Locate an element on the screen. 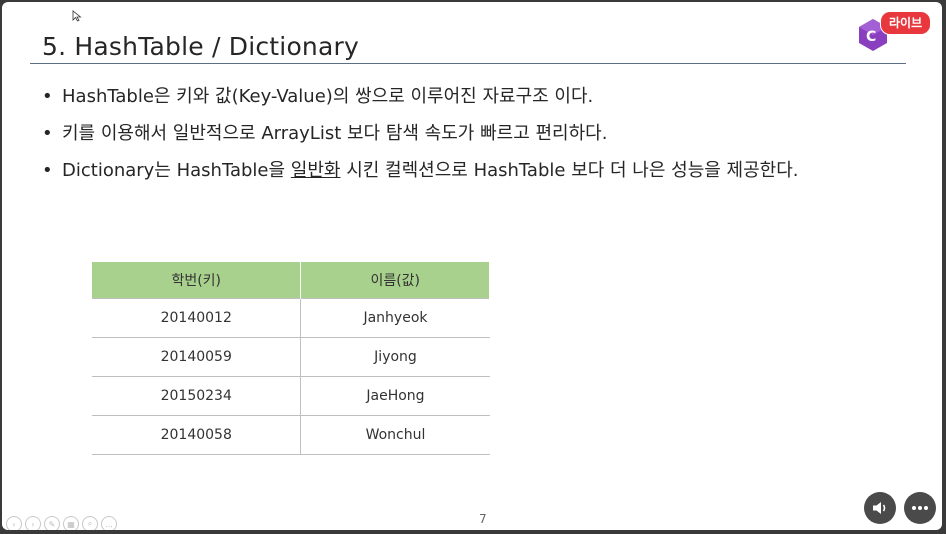 This screenshot has height=534, width=946. bullet-text-underlined: 일반화 is located at coordinates (315, 170).